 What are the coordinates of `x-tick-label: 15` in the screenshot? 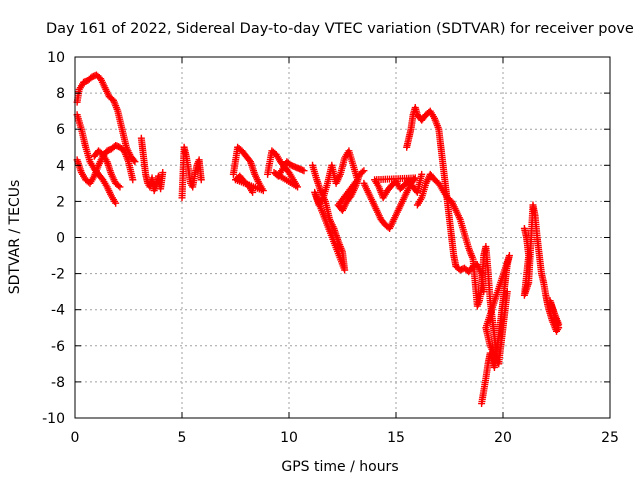 It's located at (396, 438).